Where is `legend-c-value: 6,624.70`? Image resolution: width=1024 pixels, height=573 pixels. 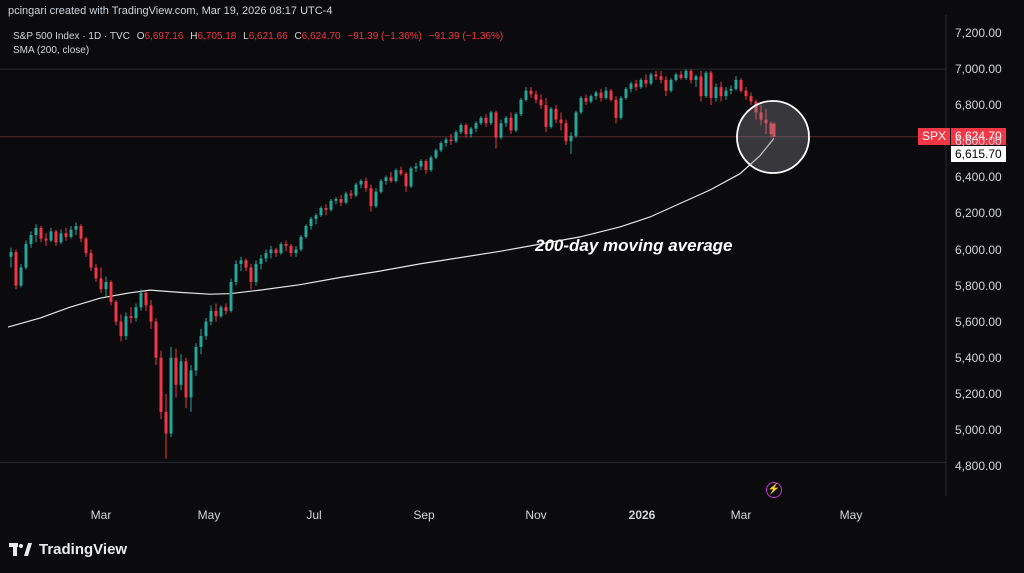
legend-c-value: 6,624.70 is located at coordinates (321, 36).